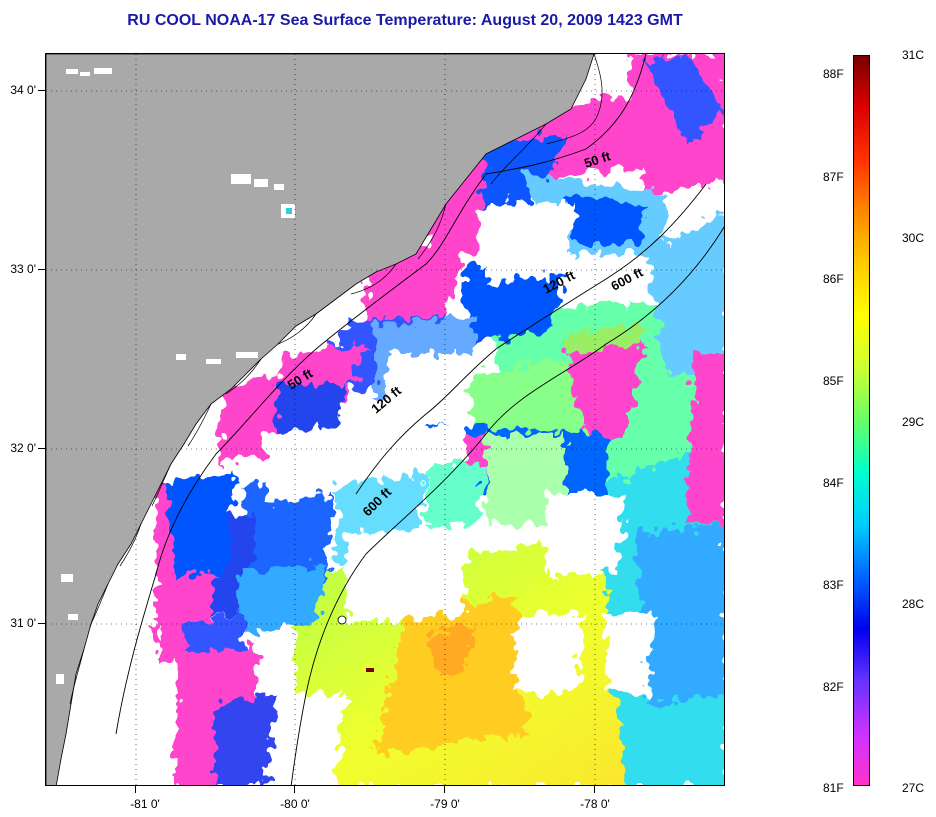 This screenshot has width=936, height=817. I want to click on colorbar-f-label: 83F, so click(833, 585).